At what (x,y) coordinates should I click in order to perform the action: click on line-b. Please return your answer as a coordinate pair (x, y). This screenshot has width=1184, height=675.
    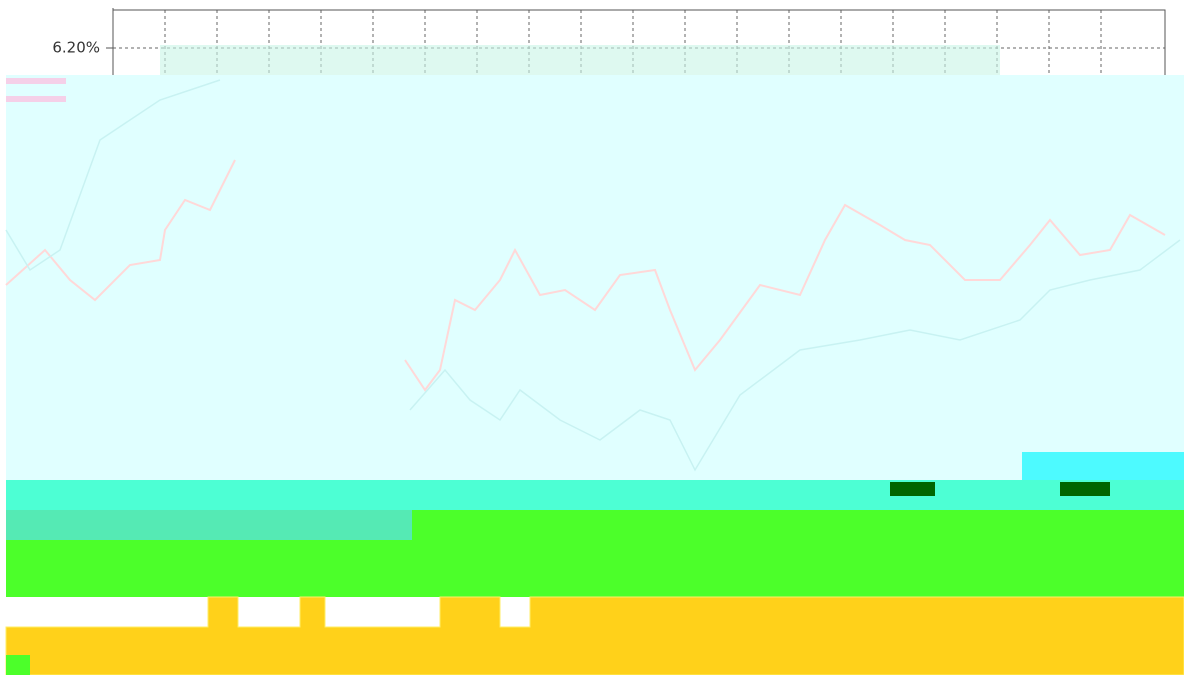
    Looking at the image, I should click on (113, 175).